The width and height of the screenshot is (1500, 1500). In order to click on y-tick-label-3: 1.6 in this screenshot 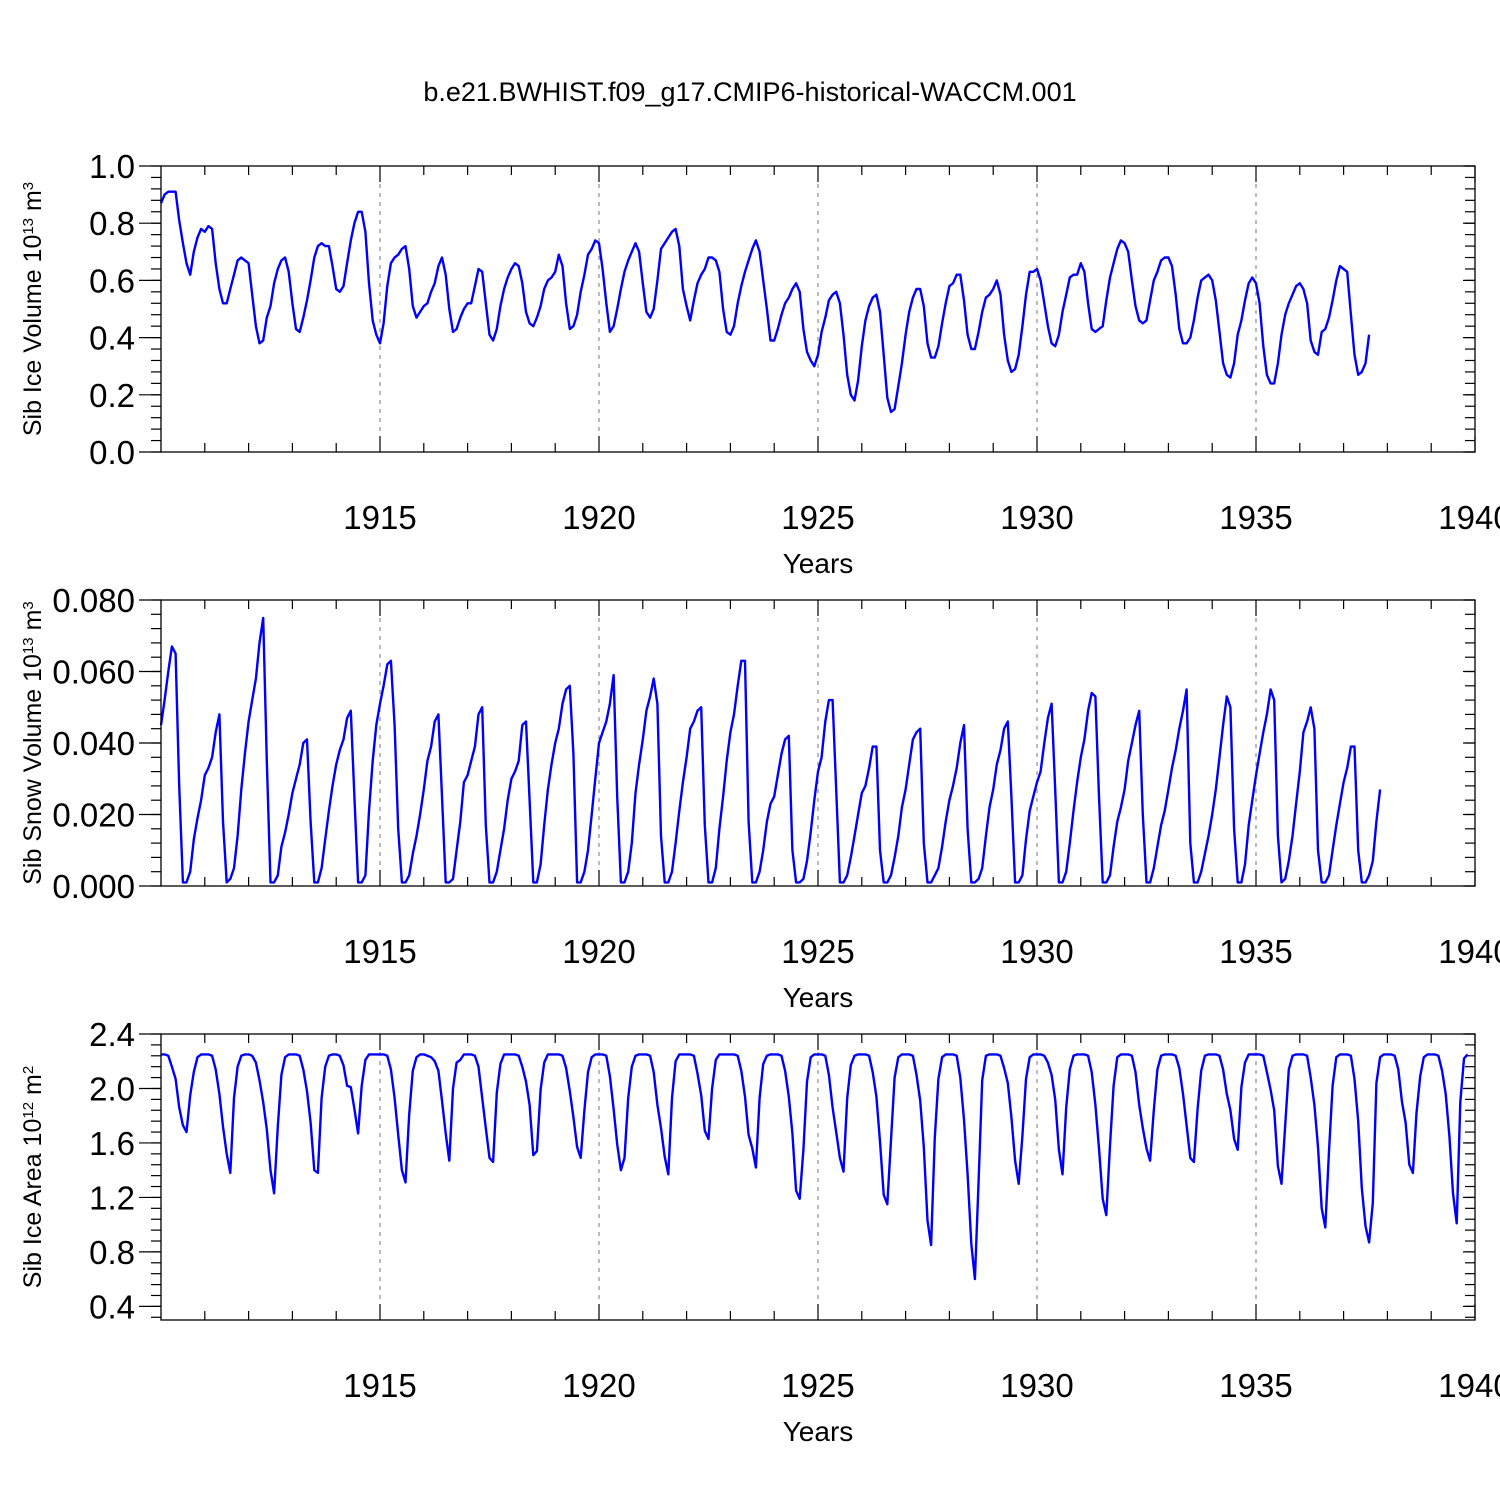, I will do `click(112, 1143)`.